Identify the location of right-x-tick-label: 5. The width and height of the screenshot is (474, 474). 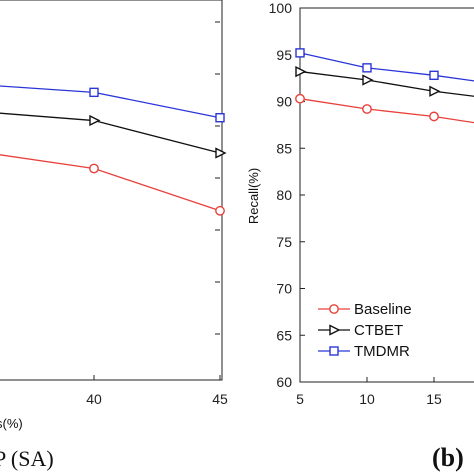
(300, 399).